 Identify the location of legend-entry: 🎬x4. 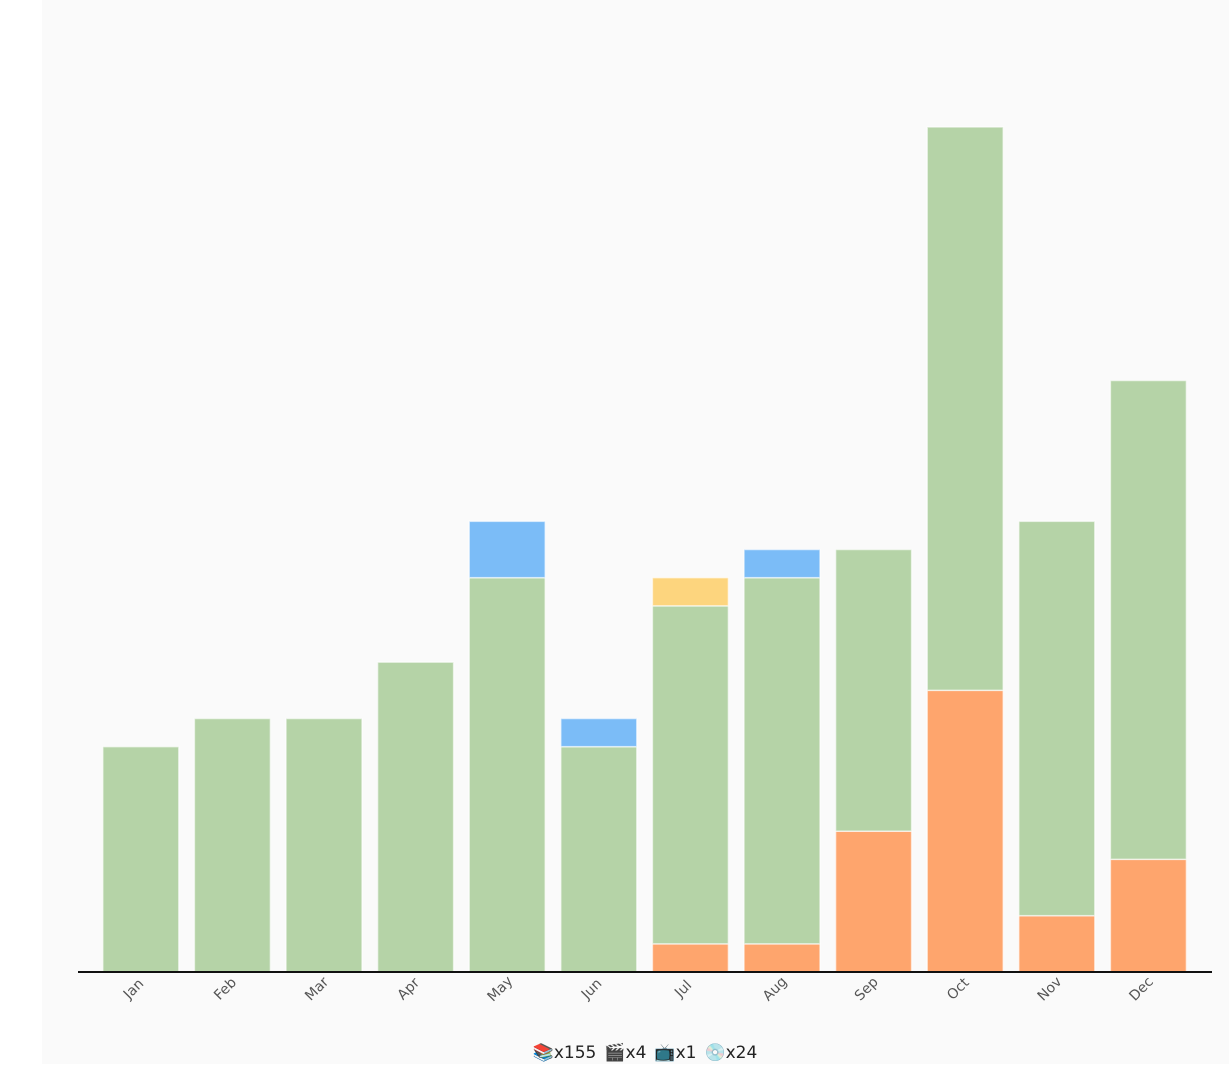
(625, 1052).